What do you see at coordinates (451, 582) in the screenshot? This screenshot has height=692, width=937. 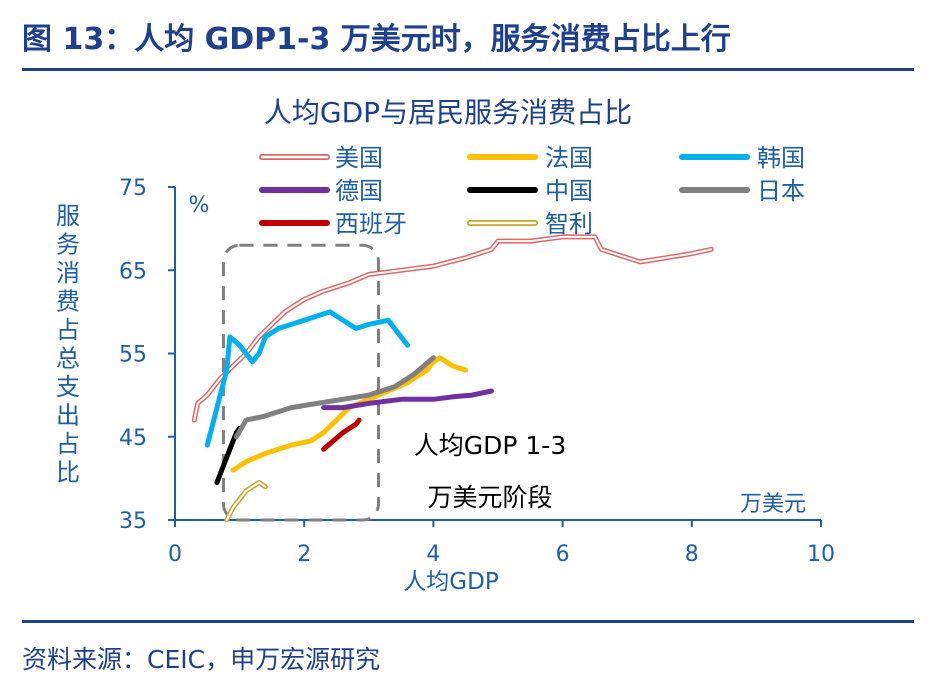 I see `x-axis-label: 人均GDP` at bounding box center [451, 582].